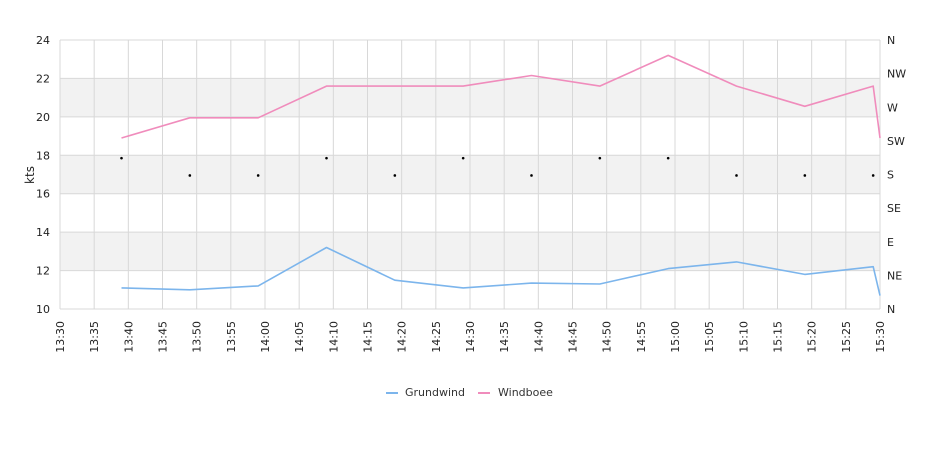  I want to click on legend-item-windboee: Windboee, so click(515, 392).